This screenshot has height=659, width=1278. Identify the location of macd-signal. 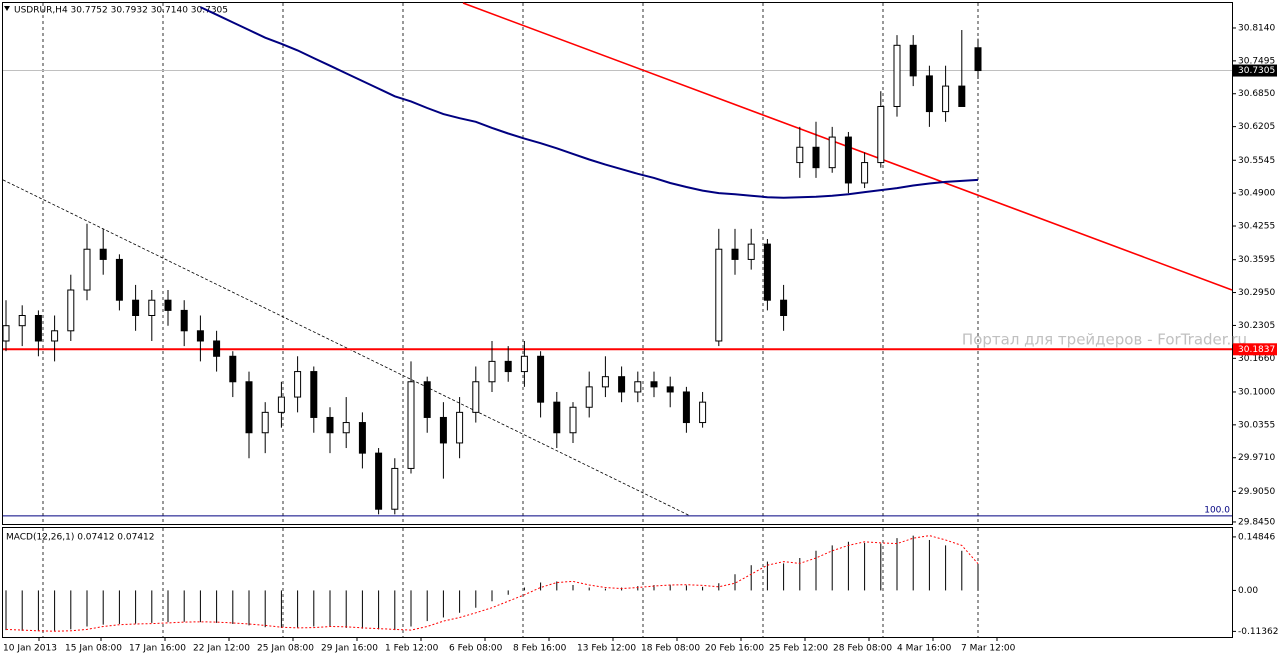
(492, 583).